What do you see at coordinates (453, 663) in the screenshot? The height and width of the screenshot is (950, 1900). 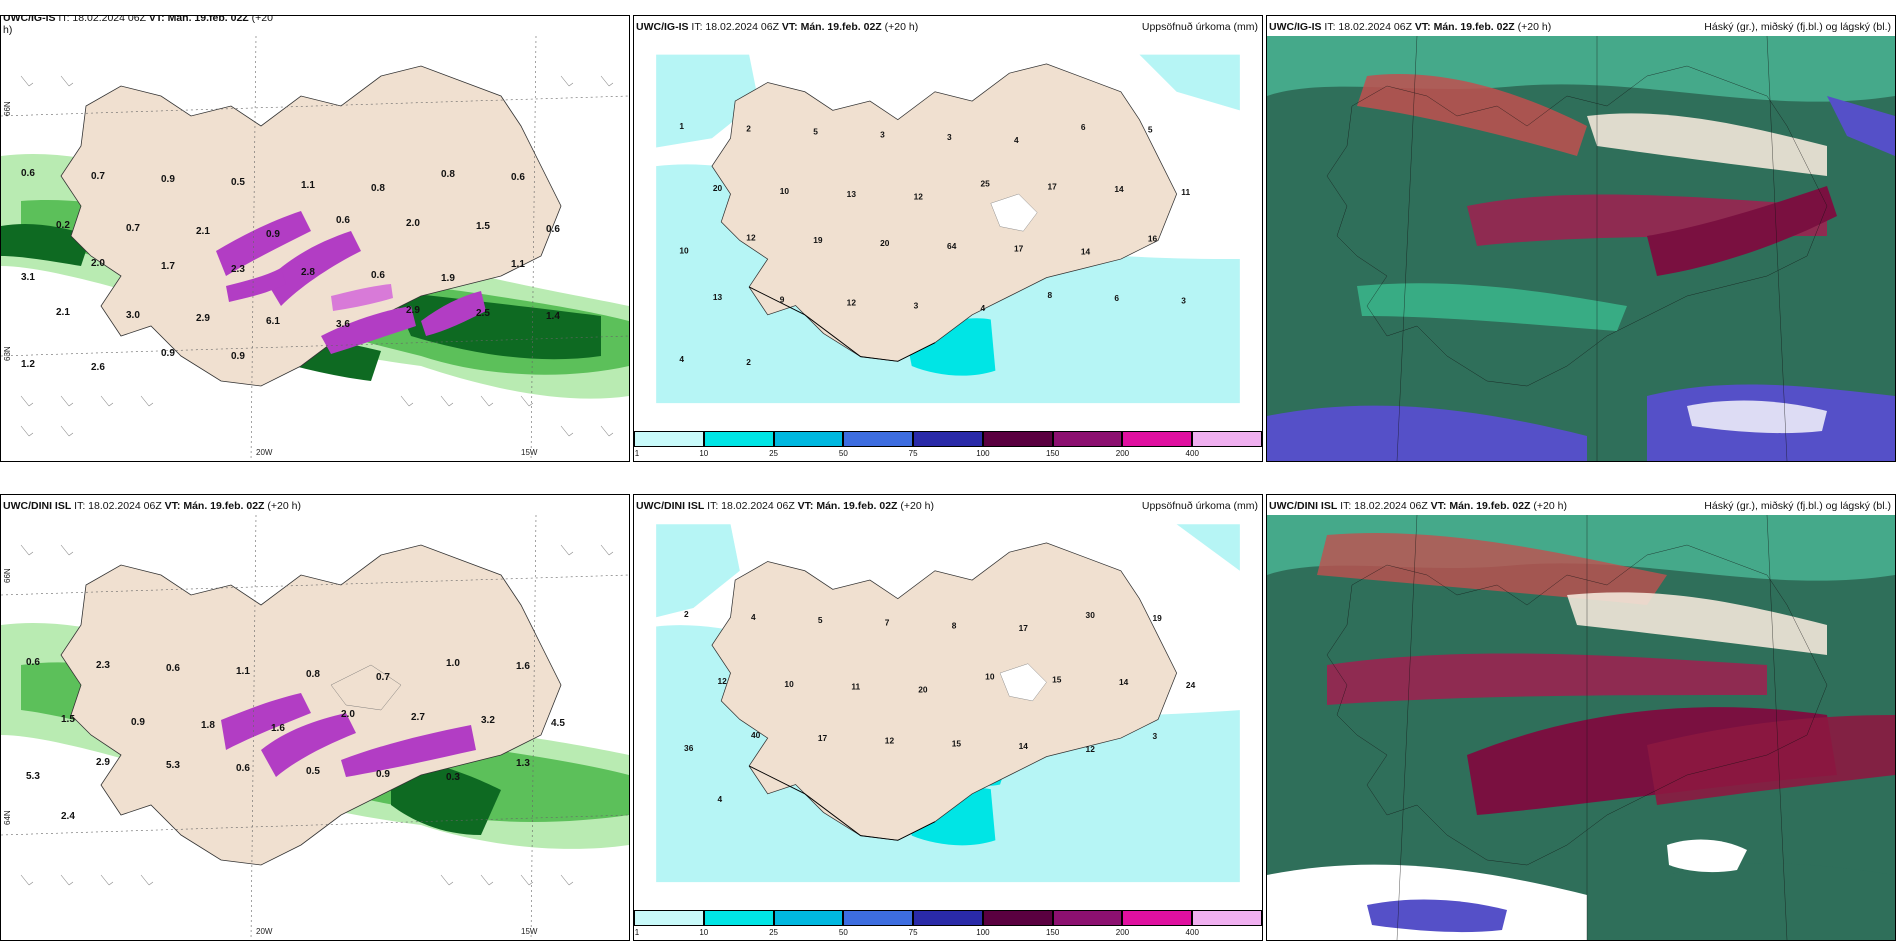 I see `map-value-label: 1.0` at bounding box center [453, 663].